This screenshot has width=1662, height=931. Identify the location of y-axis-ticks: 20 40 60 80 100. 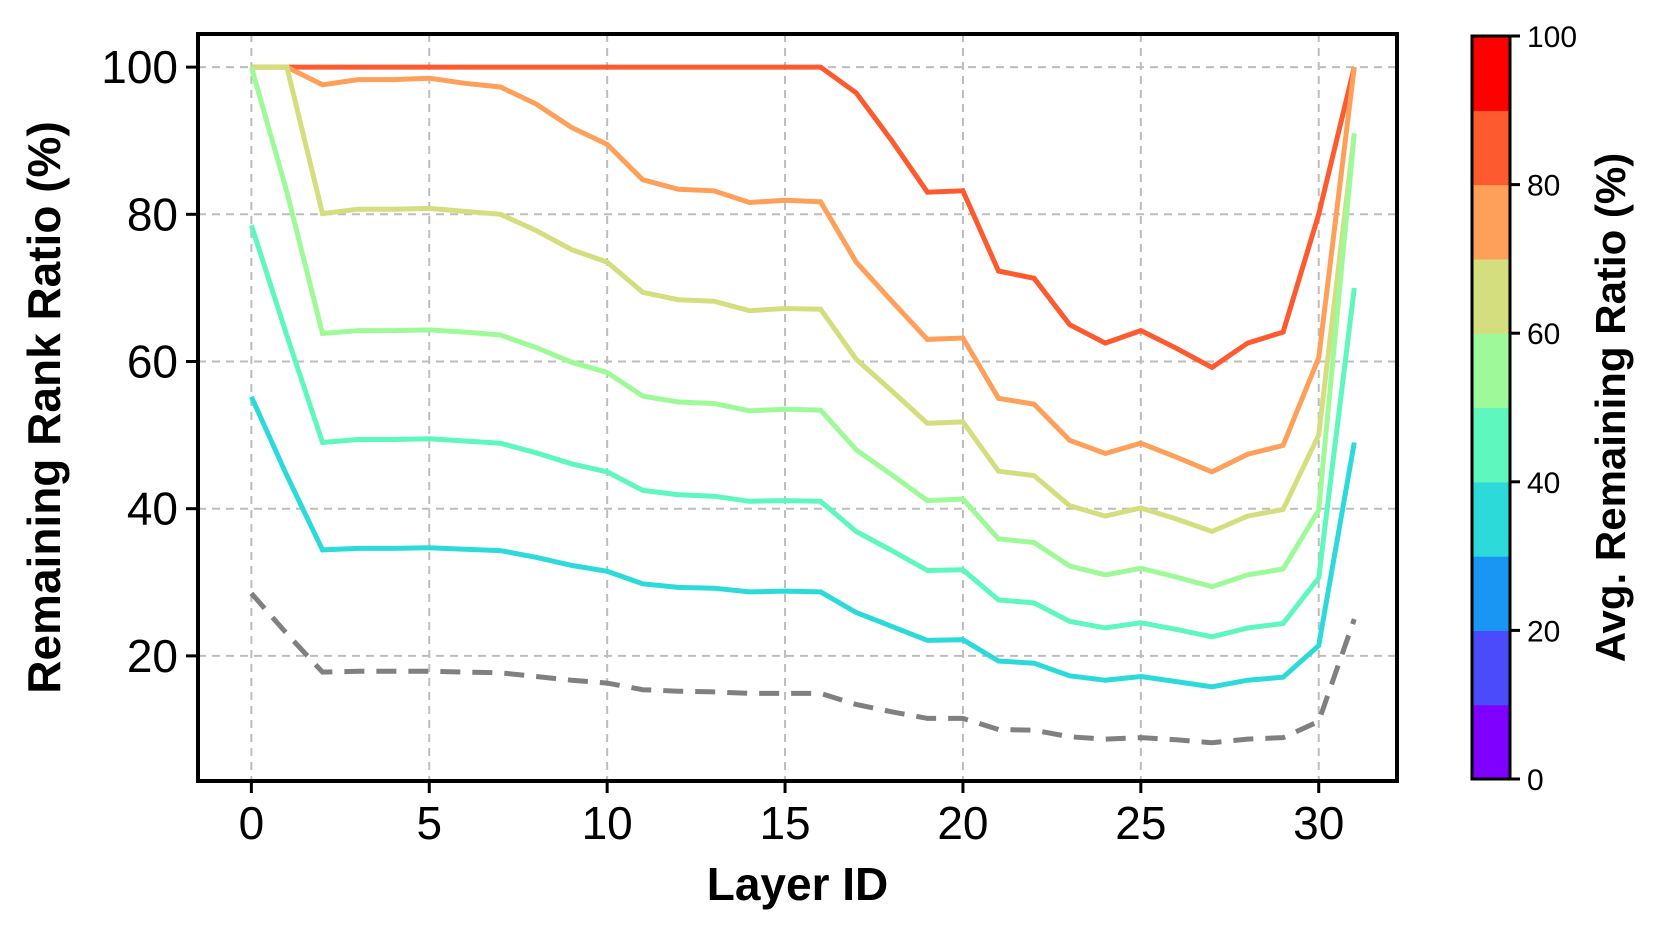
(149, 361).